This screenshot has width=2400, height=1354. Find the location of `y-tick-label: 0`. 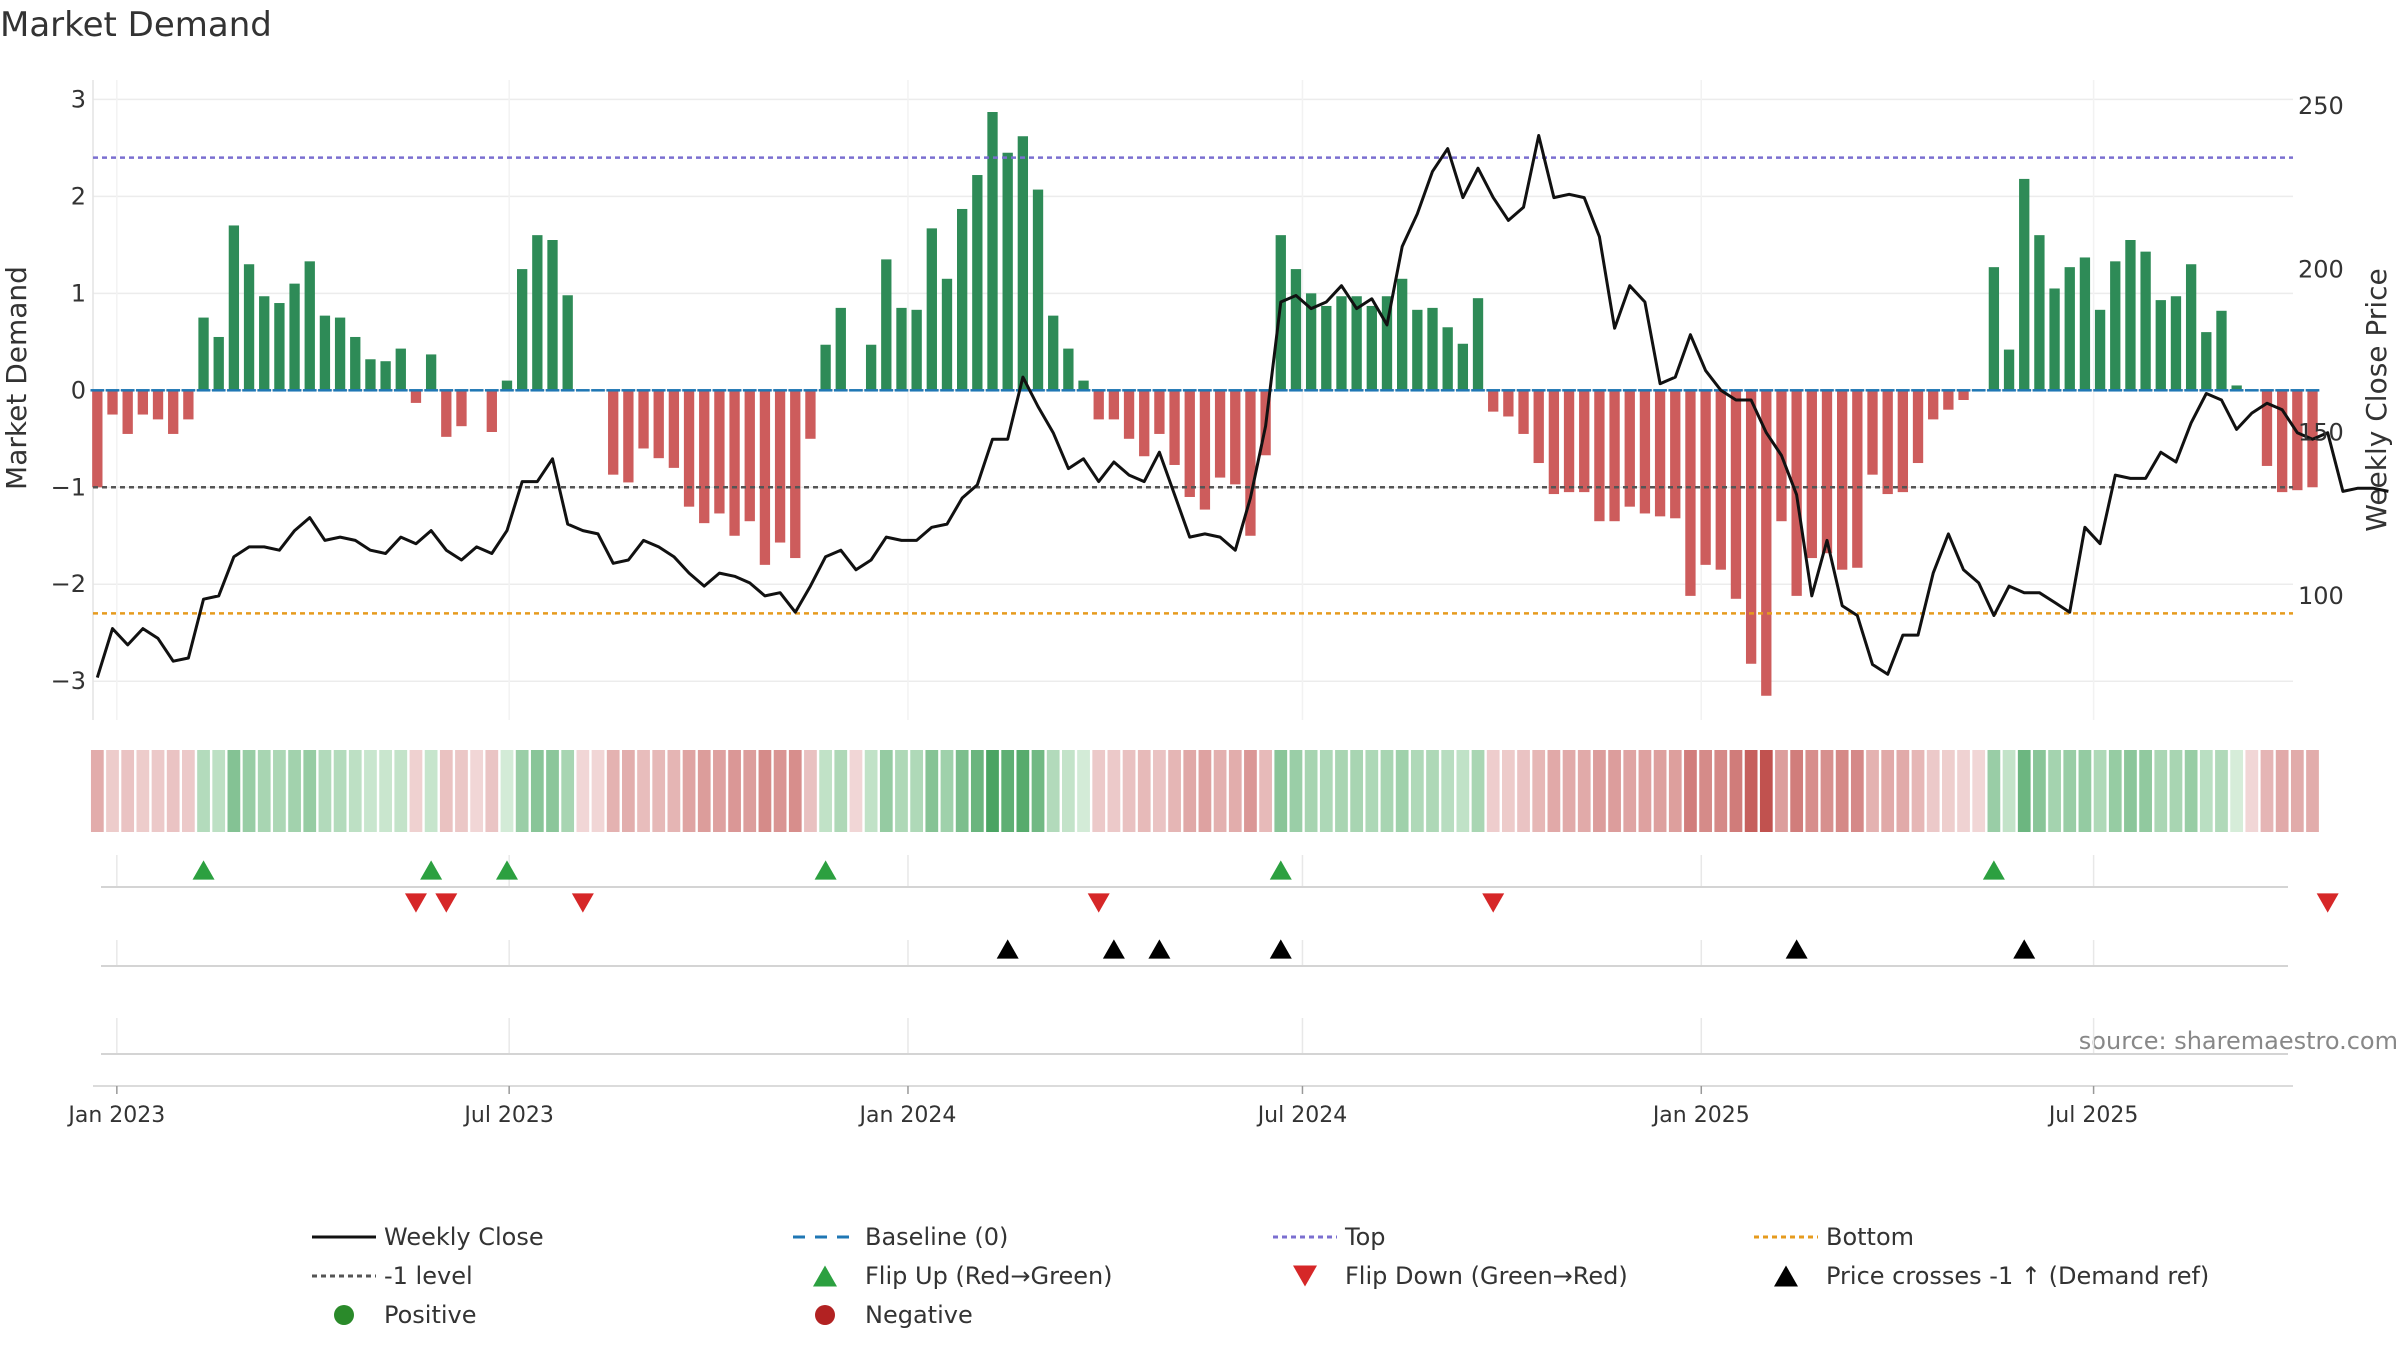

y-tick-label: 0 is located at coordinates (78, 390).